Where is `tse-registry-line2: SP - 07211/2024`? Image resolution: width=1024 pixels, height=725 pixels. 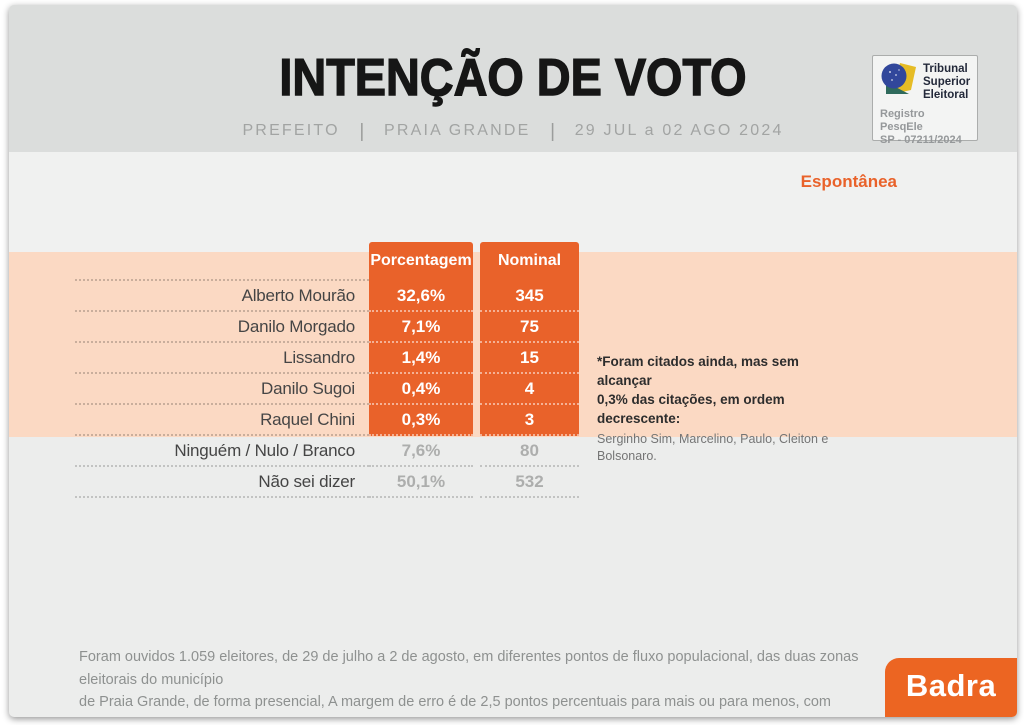
tse-registry-line2: SP - 07211/2024 is located at coordinates (921, 140).